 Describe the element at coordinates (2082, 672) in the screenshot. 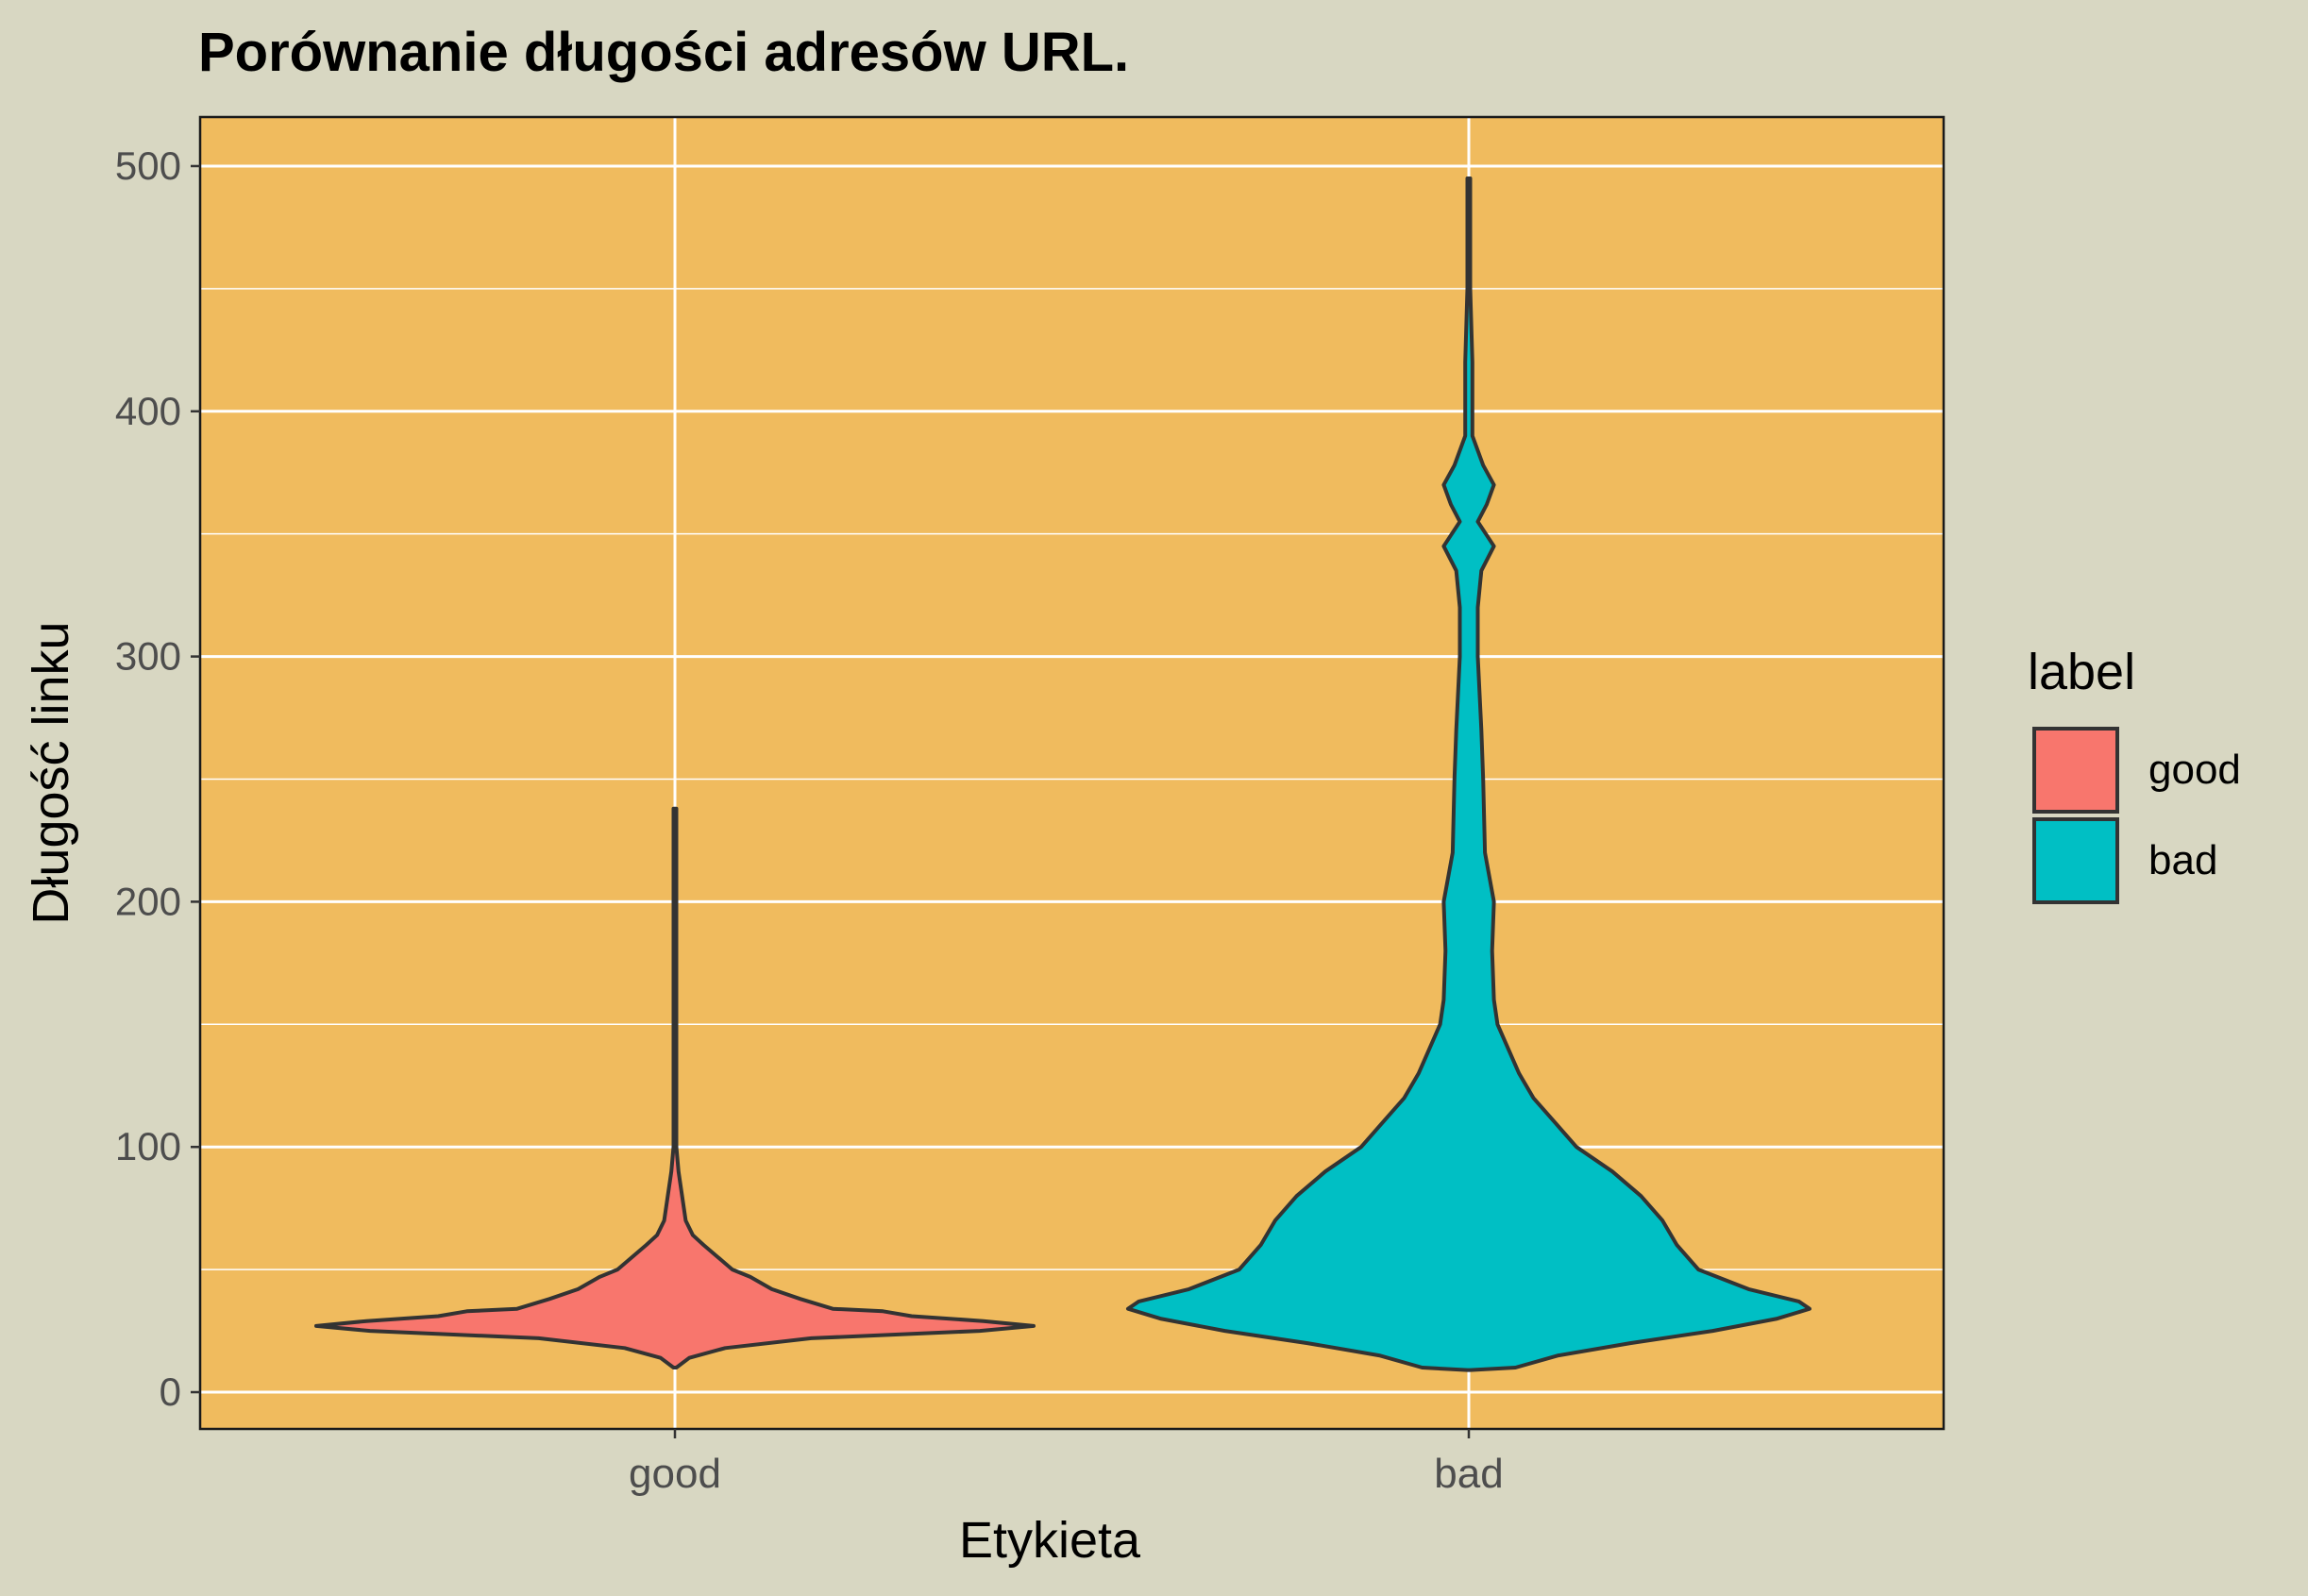

I see `legend-title: label` at that location.